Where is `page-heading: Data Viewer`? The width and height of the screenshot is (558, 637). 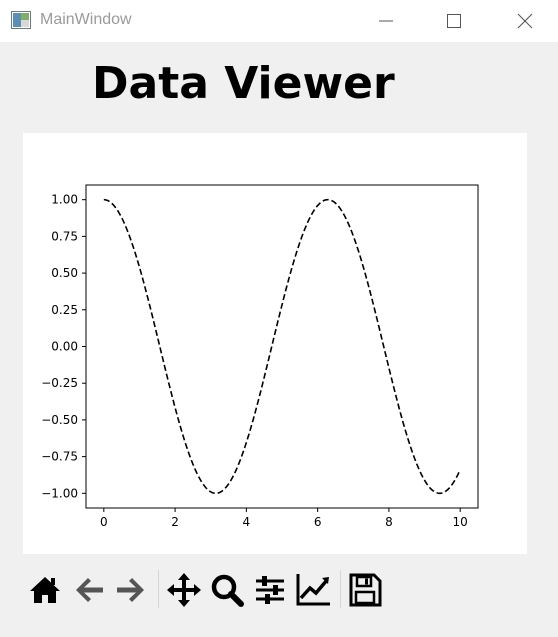
page-heading: Data Viewer is located at coordinates (243, 83).